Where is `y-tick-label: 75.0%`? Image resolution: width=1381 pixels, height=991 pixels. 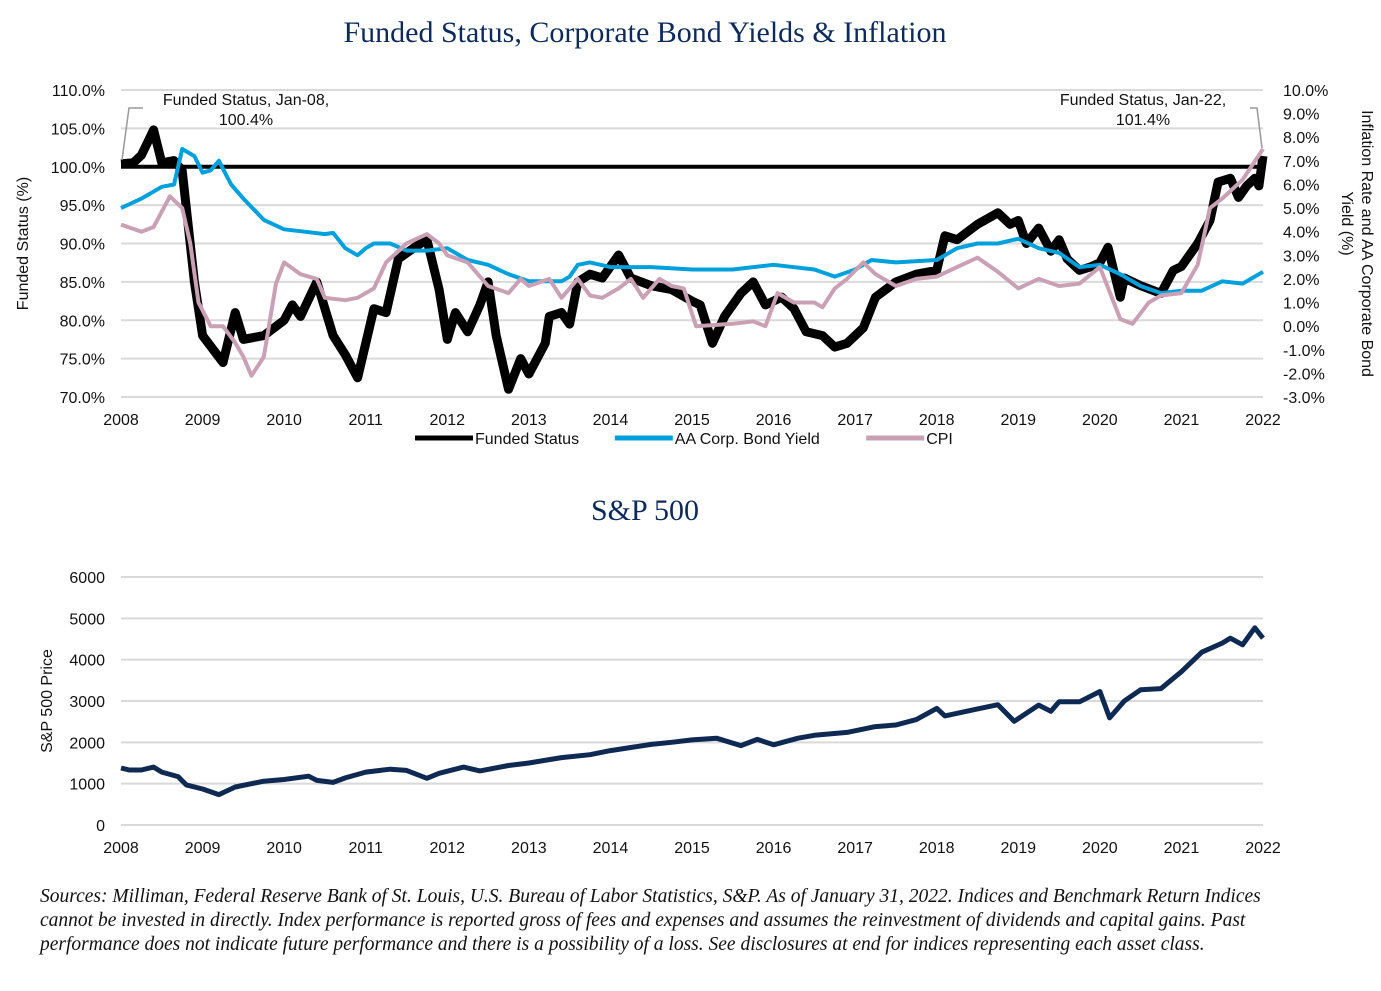 y-tick-label: 75.0% is located at coordinates (82, 360).